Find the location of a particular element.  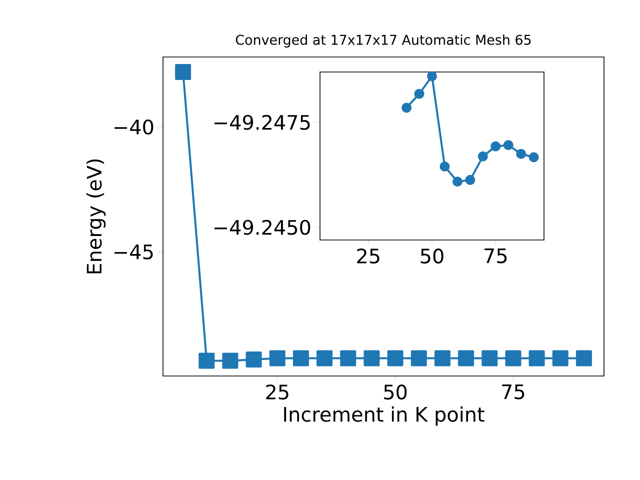

y-tick-label: −49.2450 is located at coordinates (262, 227).